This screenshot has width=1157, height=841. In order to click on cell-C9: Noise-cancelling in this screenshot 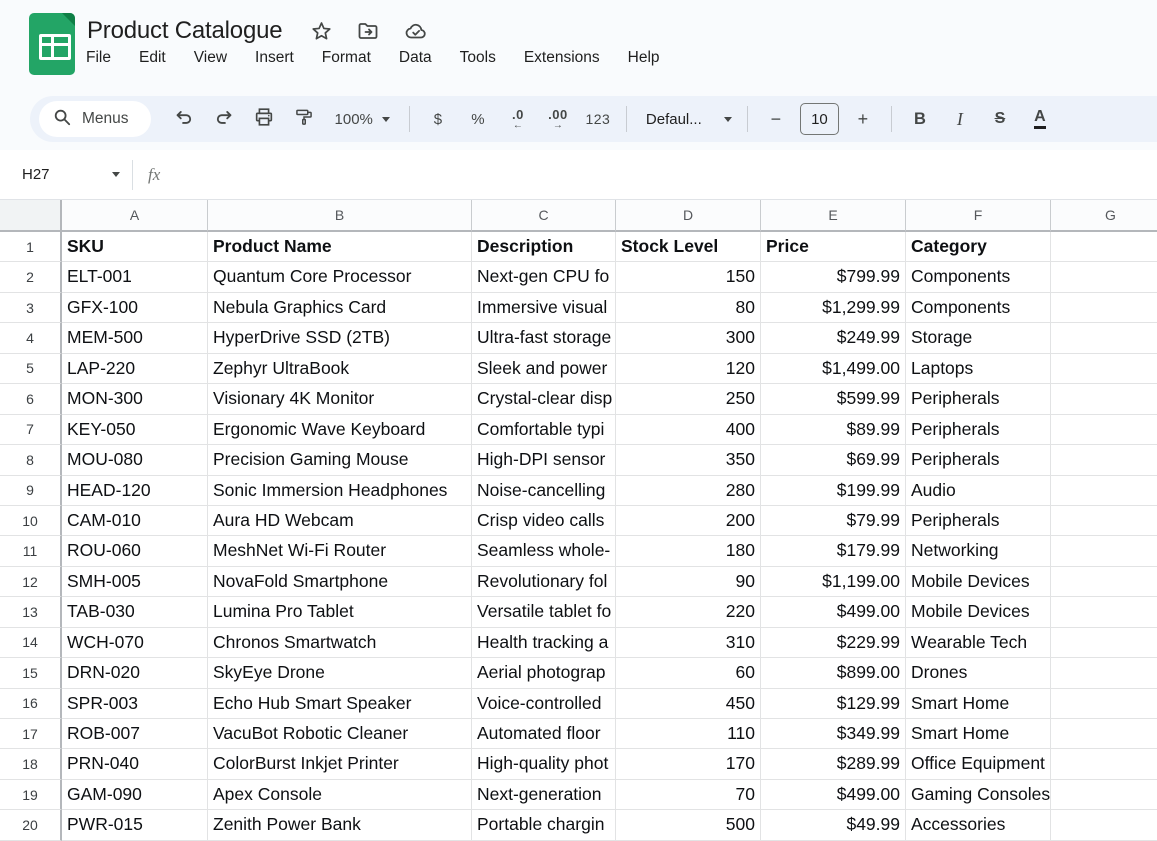, I will do `click(544, 490)`.